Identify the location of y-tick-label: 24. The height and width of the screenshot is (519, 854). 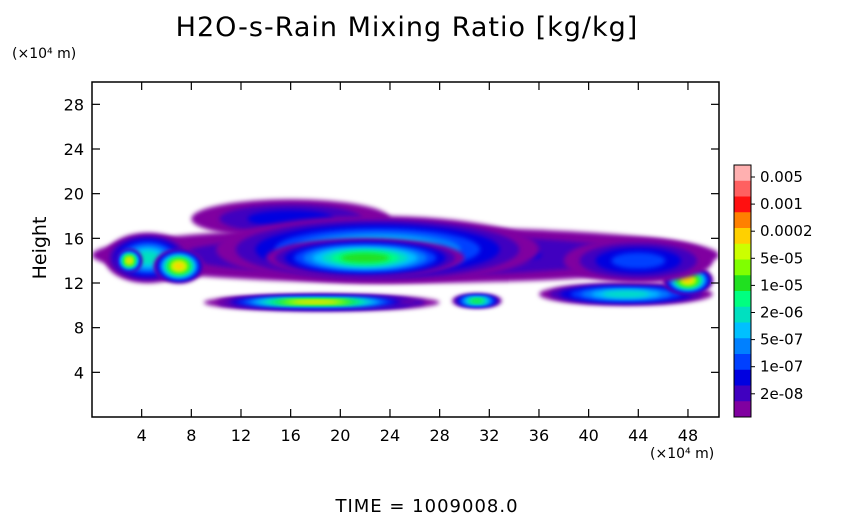
(74, 149).